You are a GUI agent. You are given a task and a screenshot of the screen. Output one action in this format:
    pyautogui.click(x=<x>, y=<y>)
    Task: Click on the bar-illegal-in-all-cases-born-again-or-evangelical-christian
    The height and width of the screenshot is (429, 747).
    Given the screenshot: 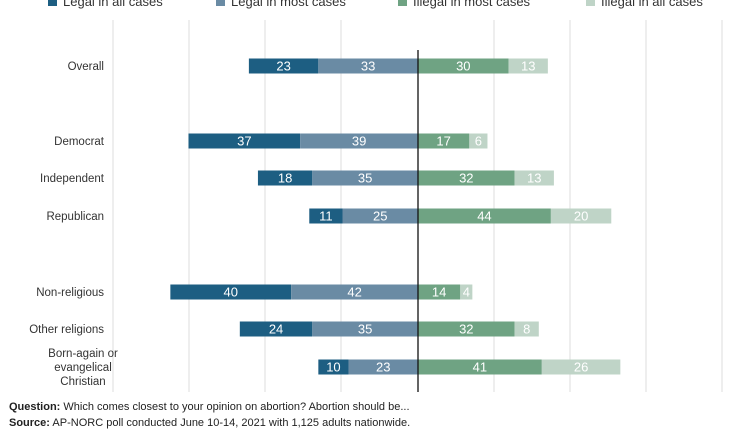 What is the action you would take?
    pyautogui.click(x=581, y=367)
    